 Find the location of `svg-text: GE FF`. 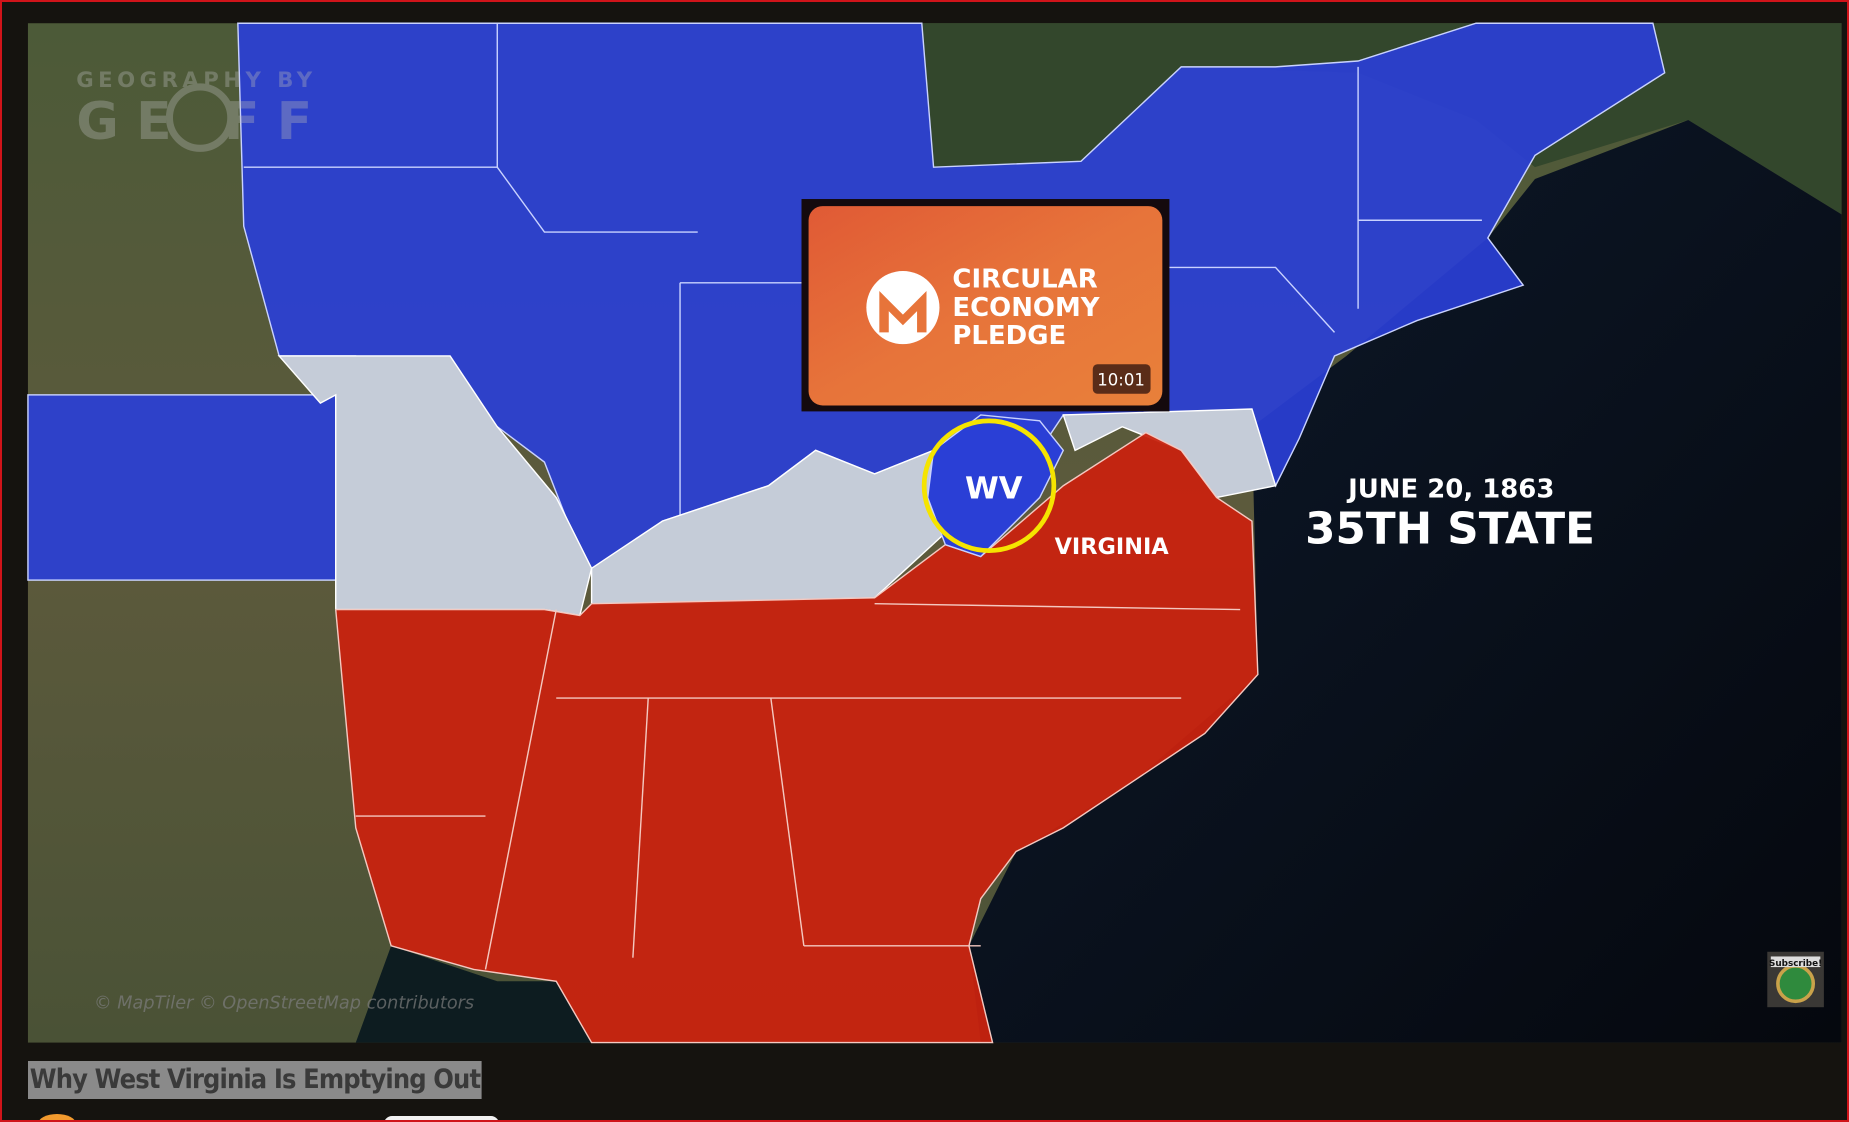

svg-text: GE FF is located at coordinates (194, 122).